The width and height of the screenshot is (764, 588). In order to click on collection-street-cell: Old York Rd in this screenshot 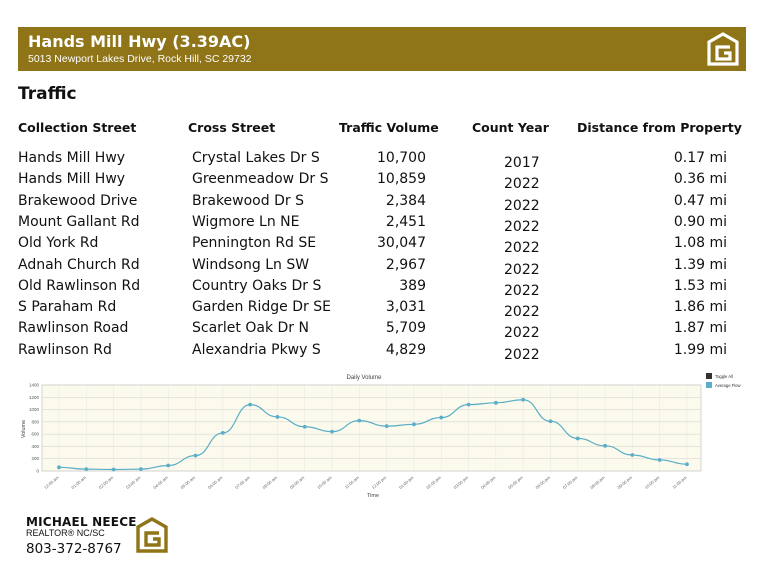, I will do `click(58, 243)`.